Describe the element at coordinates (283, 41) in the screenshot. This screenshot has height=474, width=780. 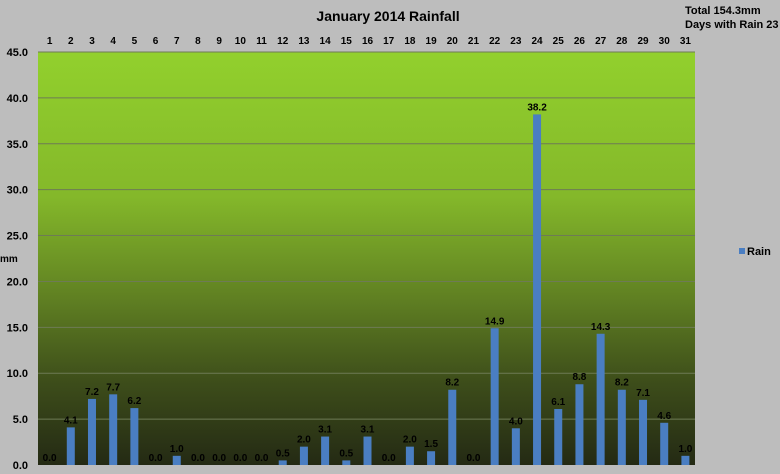
I see `x-tick-label: 12` at that location.